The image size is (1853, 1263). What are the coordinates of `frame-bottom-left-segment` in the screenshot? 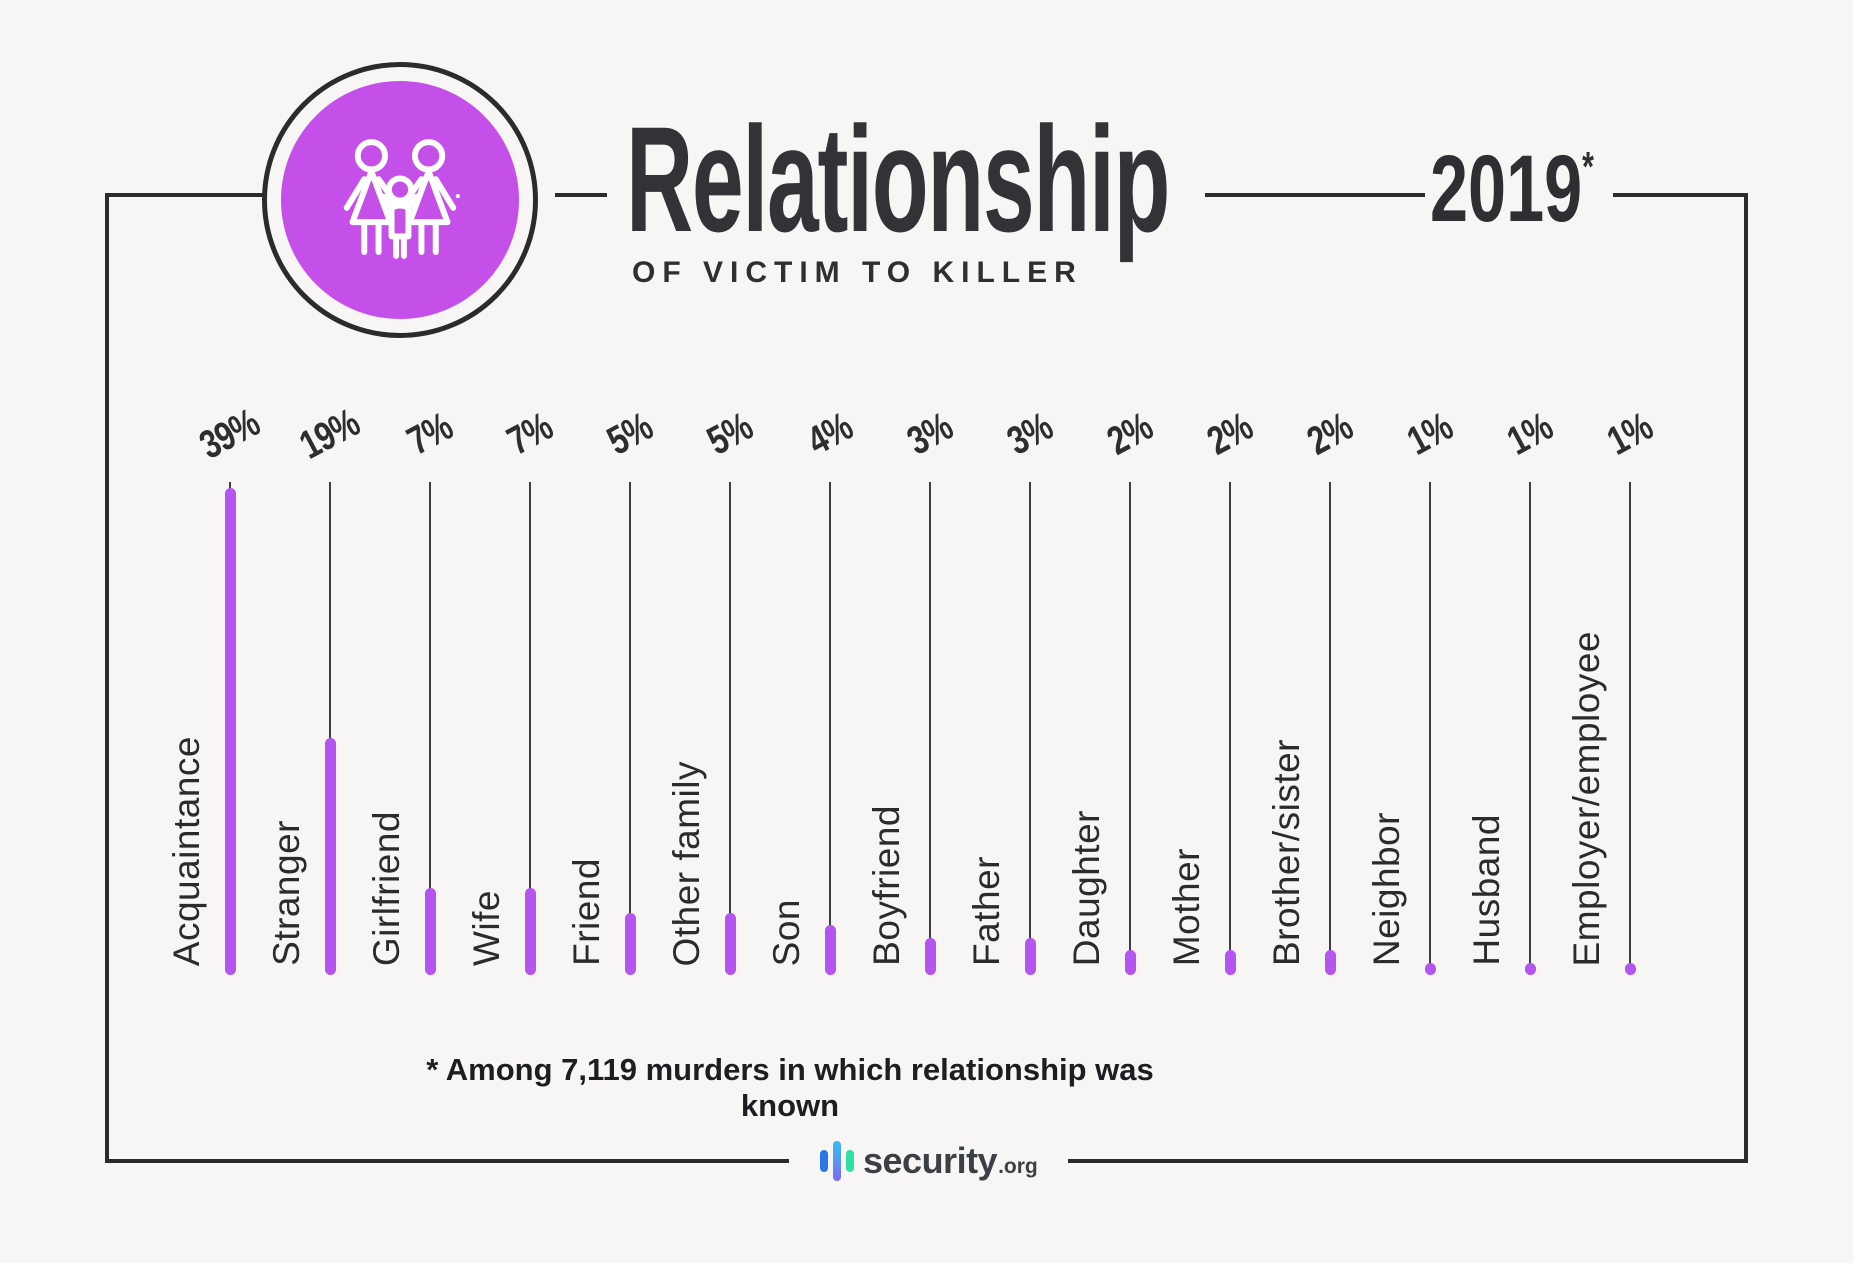 It's located at (447, 1161).